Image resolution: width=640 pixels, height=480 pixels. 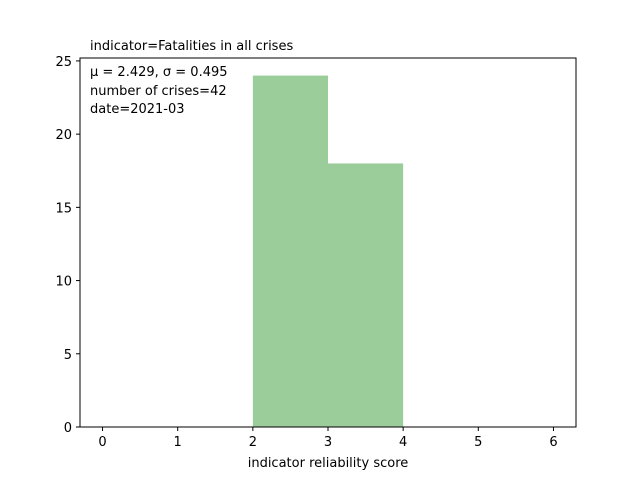 I want to click on y-tick-label: 20, so click(x=63, y=135).